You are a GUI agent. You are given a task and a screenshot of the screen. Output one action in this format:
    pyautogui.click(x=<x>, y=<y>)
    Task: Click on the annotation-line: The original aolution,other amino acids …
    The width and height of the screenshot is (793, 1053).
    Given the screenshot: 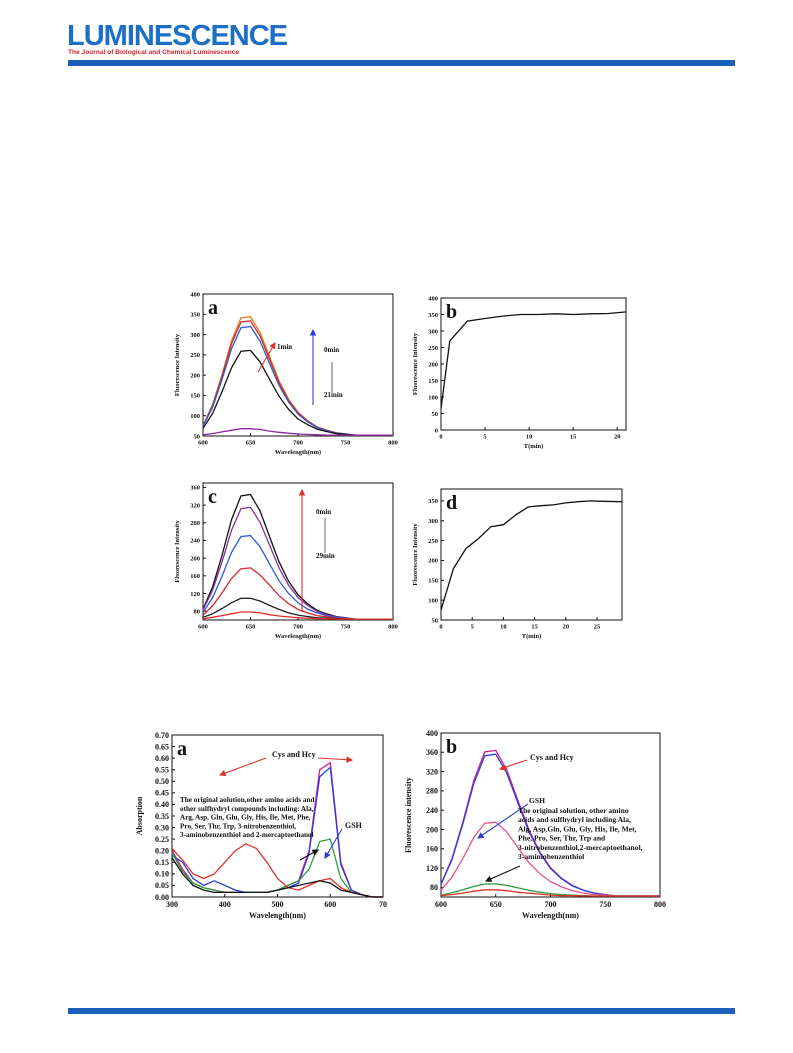 What is the action you would take?
    pyautogui.click(x=247, y=800)
    